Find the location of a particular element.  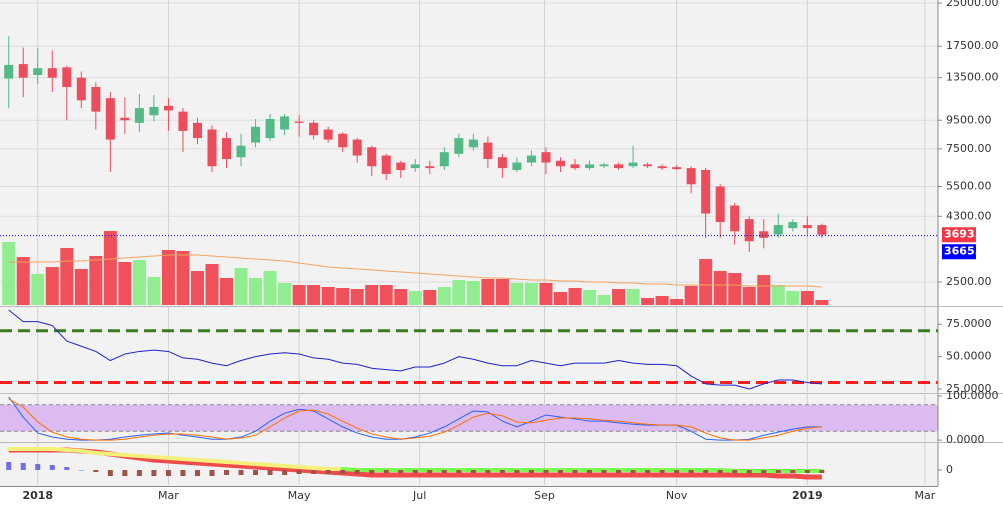

band is located at coordinates (469, 418).